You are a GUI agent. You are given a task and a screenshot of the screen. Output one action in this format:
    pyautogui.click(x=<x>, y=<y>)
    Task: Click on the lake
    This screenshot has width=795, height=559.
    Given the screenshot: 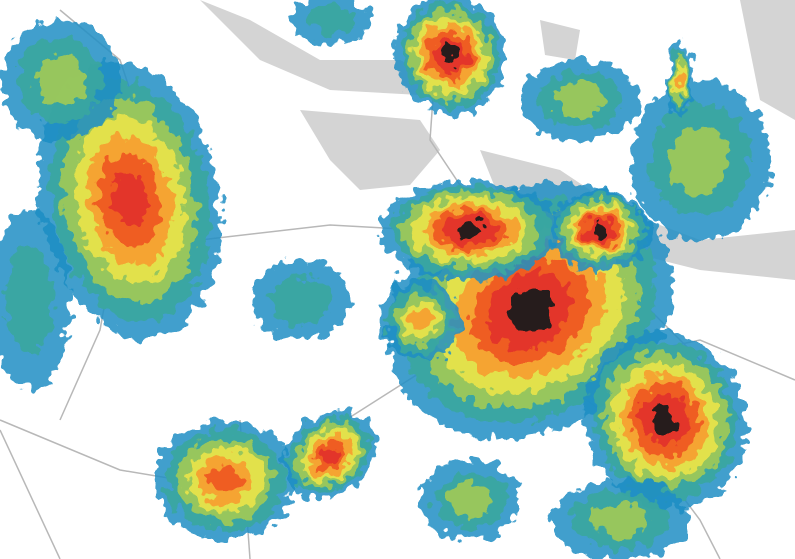 What is the action you would take?
    pyautogui.click(x=767, y=60)
    